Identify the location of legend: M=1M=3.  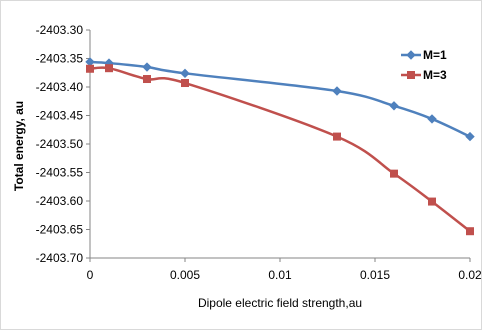
(424, 65).